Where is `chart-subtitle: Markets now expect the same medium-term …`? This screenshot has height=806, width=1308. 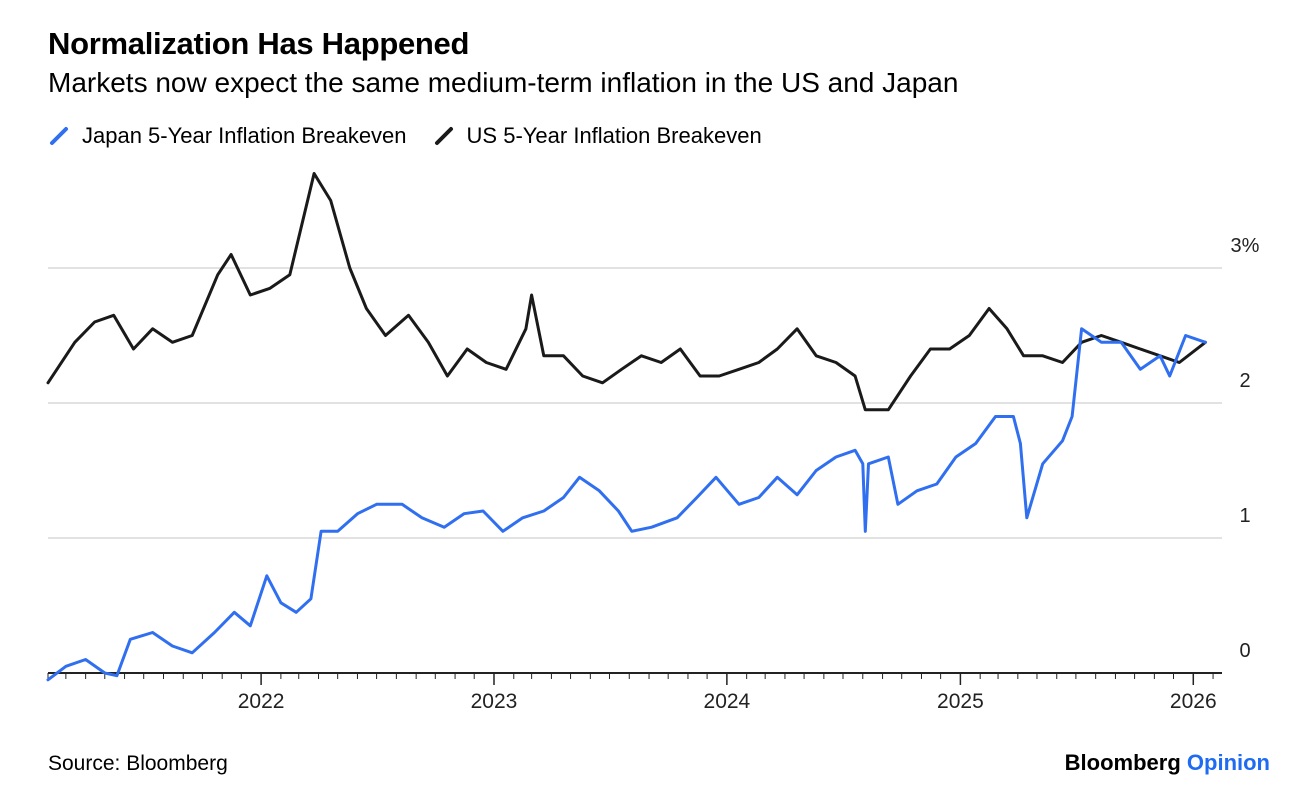 chart-subtitle: Markets now expect the same medium-term … is located at coordinates (503, 82).